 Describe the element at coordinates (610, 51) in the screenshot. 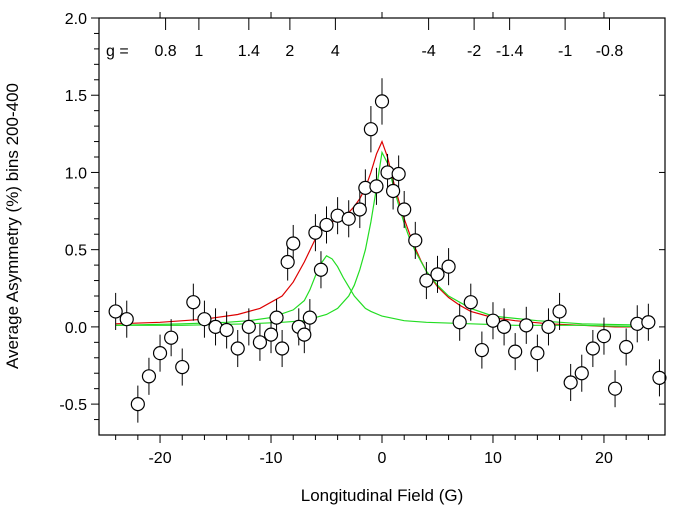

I see `g-scale-label: -0.8` at that location.